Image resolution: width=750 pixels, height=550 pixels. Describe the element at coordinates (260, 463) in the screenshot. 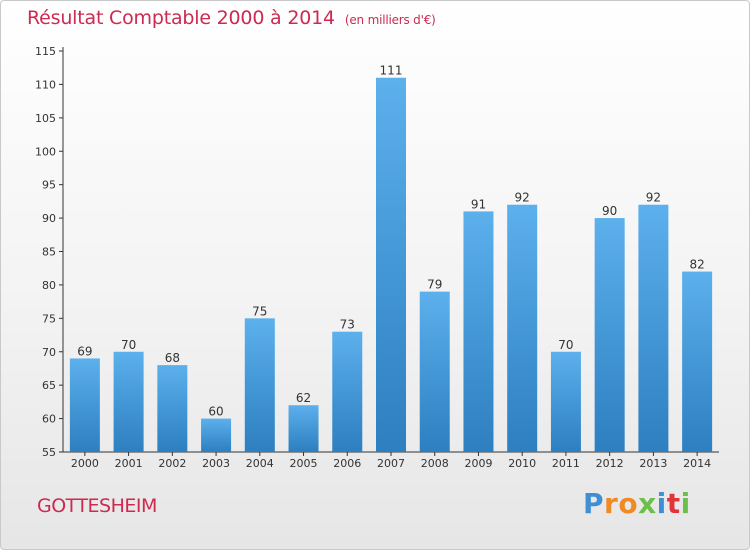

I see `x-tick-label: 2004` at that location.